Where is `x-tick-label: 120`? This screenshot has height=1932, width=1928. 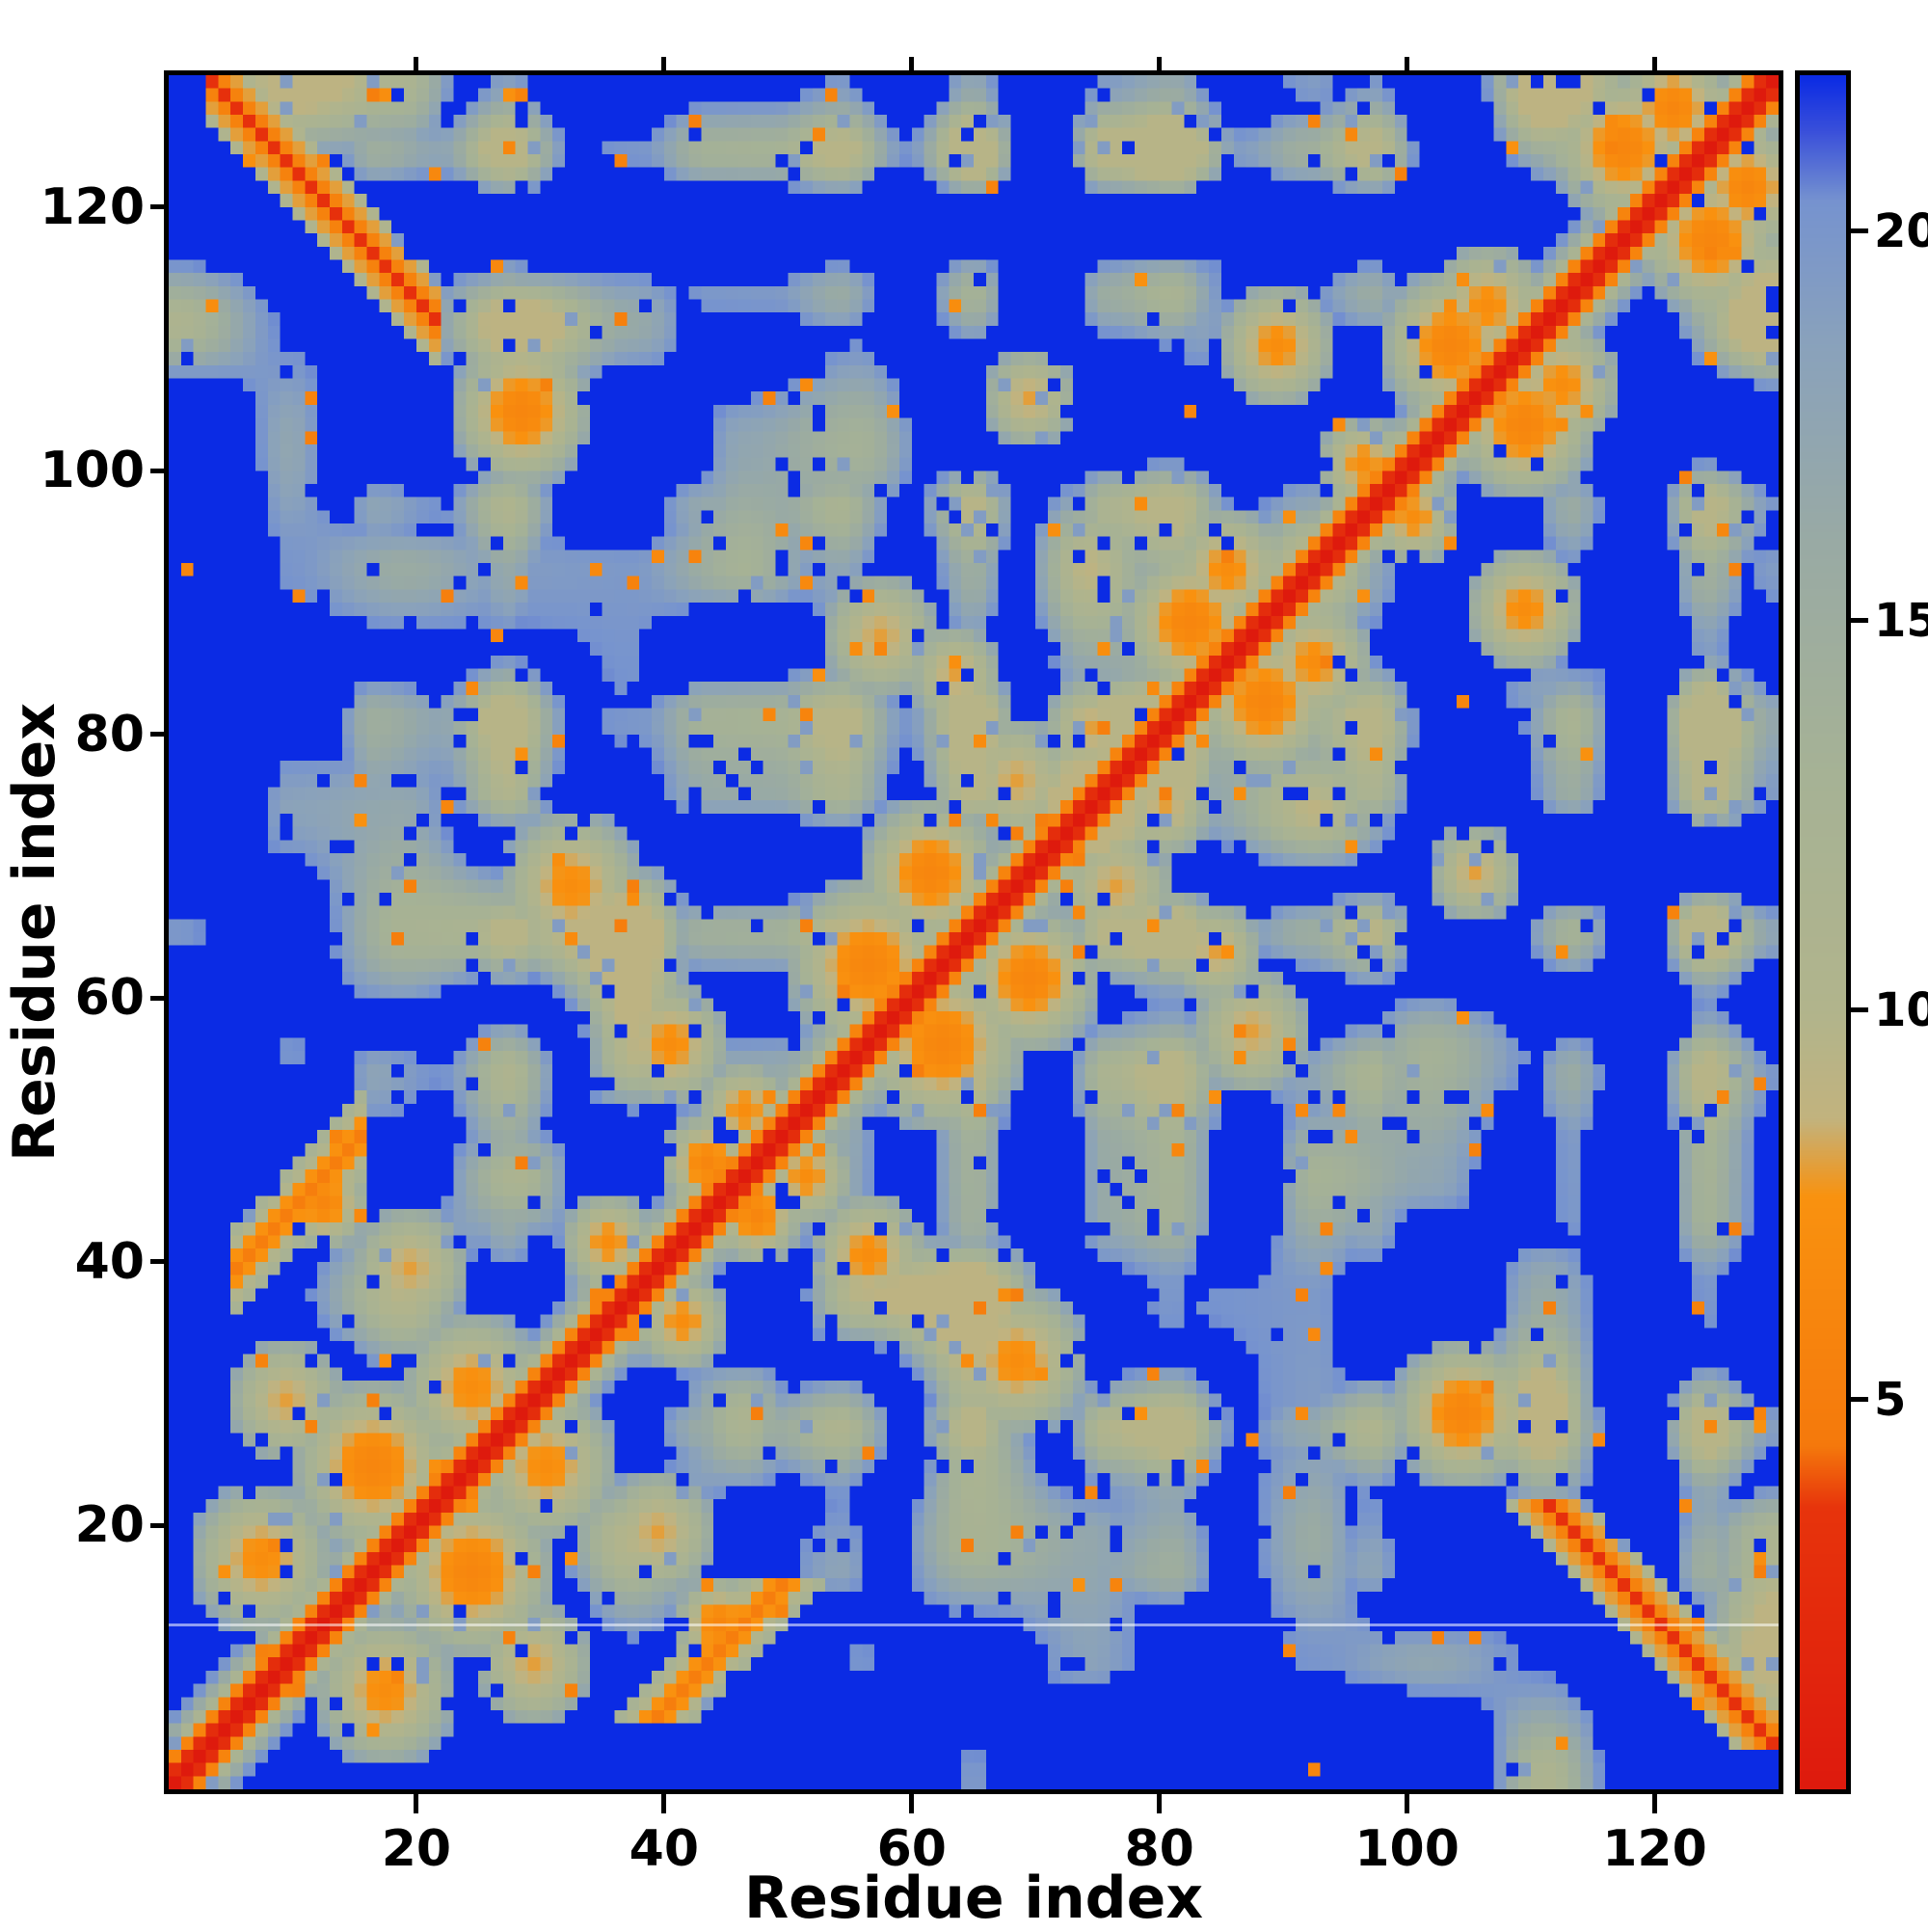
x-tick-label: 120 is located at coordinates (1654, 1849).